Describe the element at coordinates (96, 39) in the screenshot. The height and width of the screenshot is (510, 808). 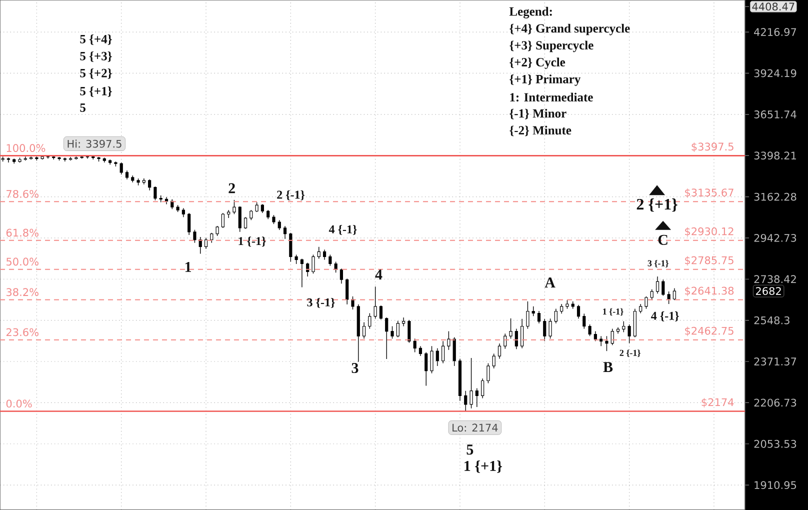
I see `annotation: 5 {+4}` at that location.